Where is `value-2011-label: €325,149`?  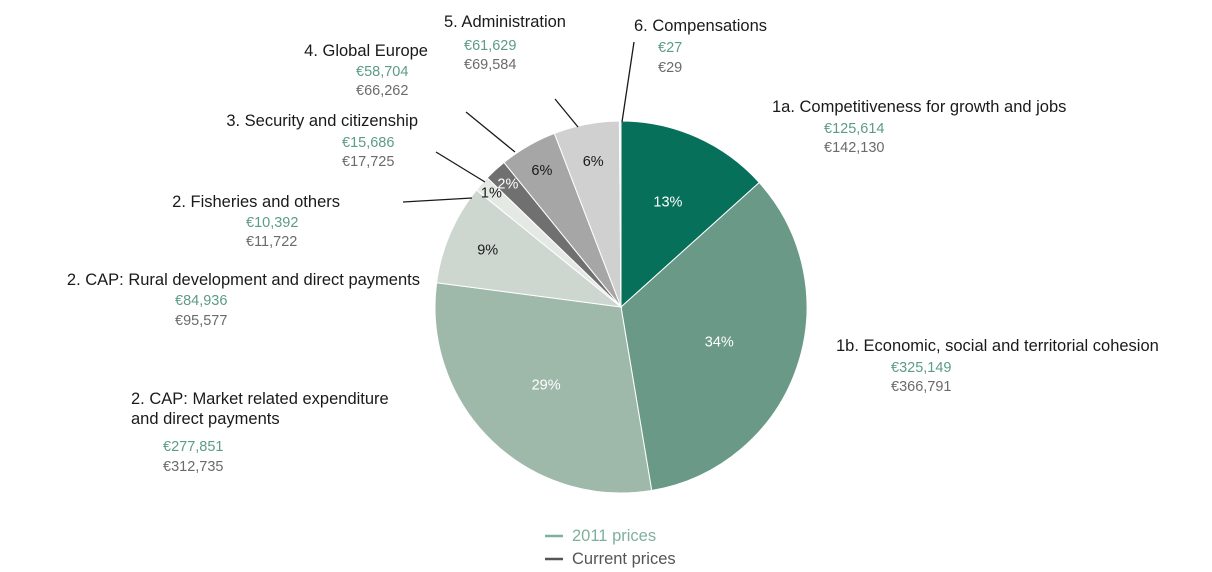 value-2011-label: €325,149 is located at coordinates (921, 368).